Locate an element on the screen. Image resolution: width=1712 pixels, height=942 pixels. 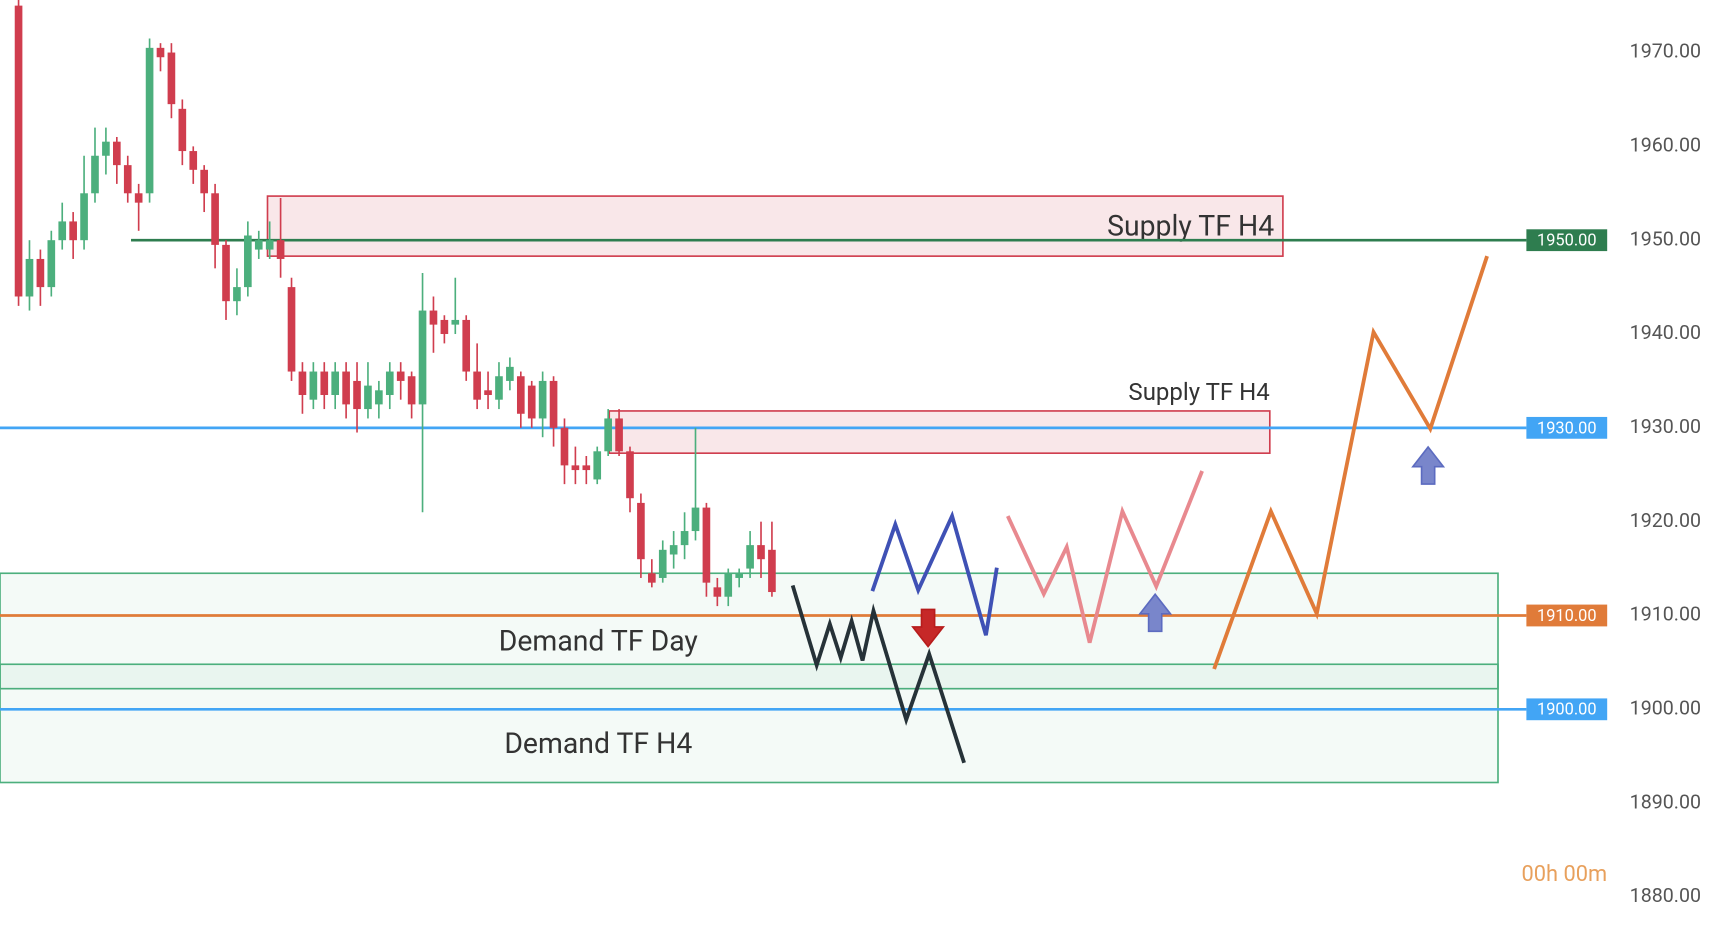
y-tick-label: 1920.00 is located at coordinates (1665, 520).